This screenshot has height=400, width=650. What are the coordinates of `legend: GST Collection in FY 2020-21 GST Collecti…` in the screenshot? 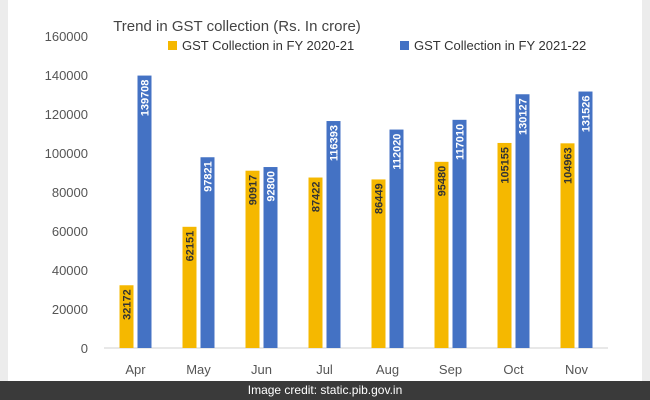 It's located at (377, 45).